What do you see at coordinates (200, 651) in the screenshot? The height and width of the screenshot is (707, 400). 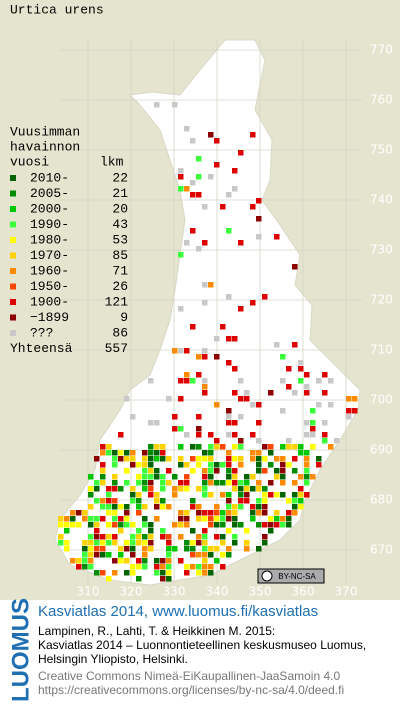 I see `credits-background` at bounding box center [200, 651].